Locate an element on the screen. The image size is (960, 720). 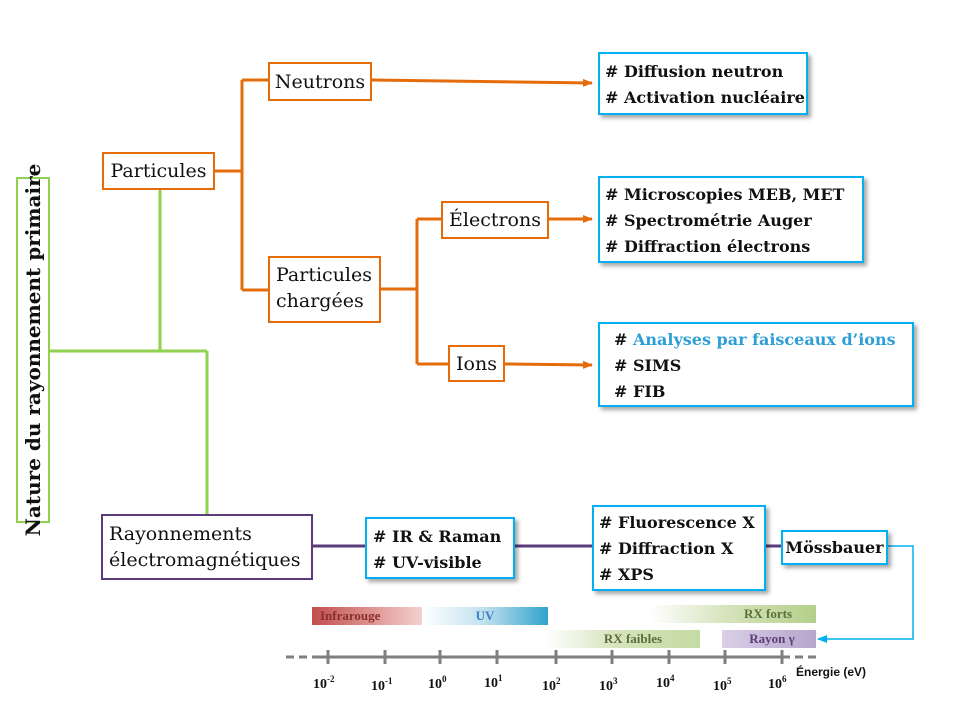
technique-sims: # SIMS is located at coordinates (648, 365).